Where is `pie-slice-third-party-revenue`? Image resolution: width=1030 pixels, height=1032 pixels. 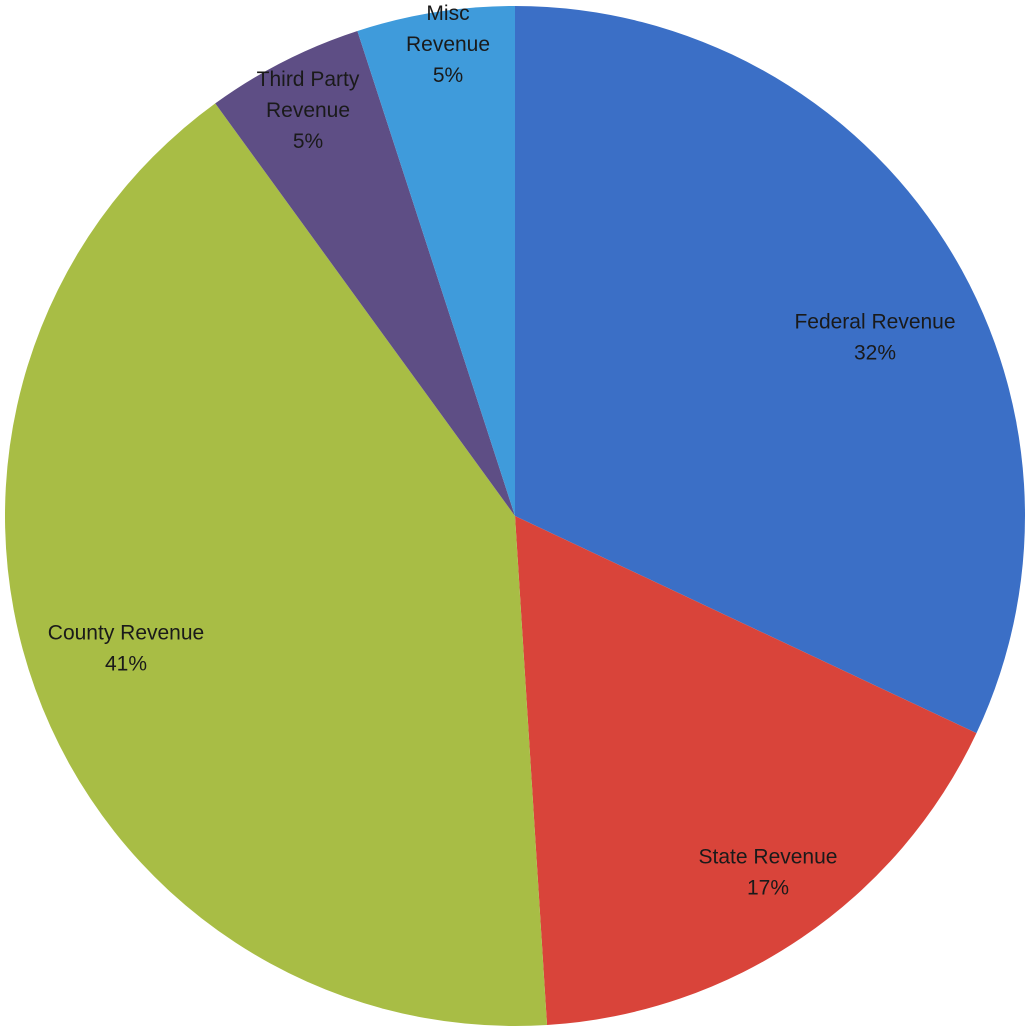 pie-slice-third-party-revenue is located at coordinates (365, 273).